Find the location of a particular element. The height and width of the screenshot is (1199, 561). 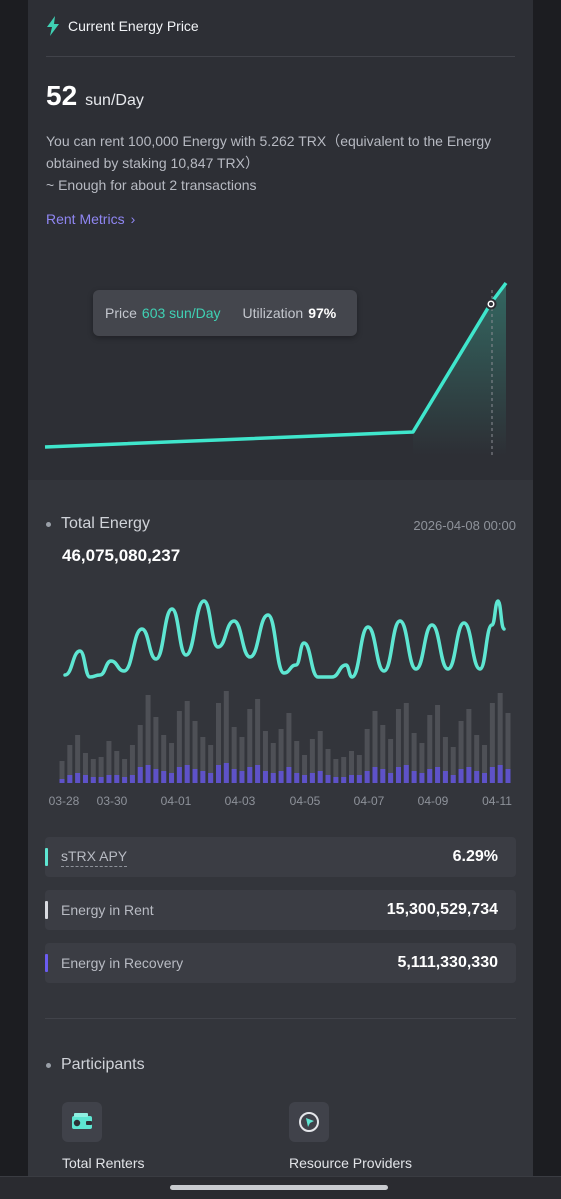

date-label: 04-09 is located at coordinates (433, 801).